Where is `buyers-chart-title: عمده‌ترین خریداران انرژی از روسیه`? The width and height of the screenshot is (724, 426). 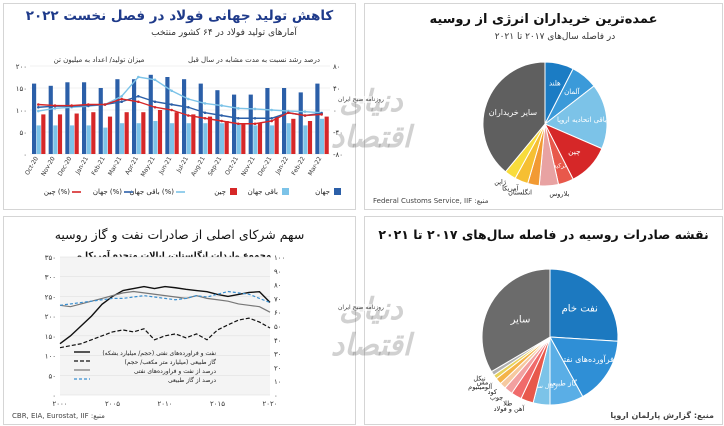 buyers-chart-title: عمده‌ترین خریداران انرژی از روسیه is located at coordinates (543, 19).